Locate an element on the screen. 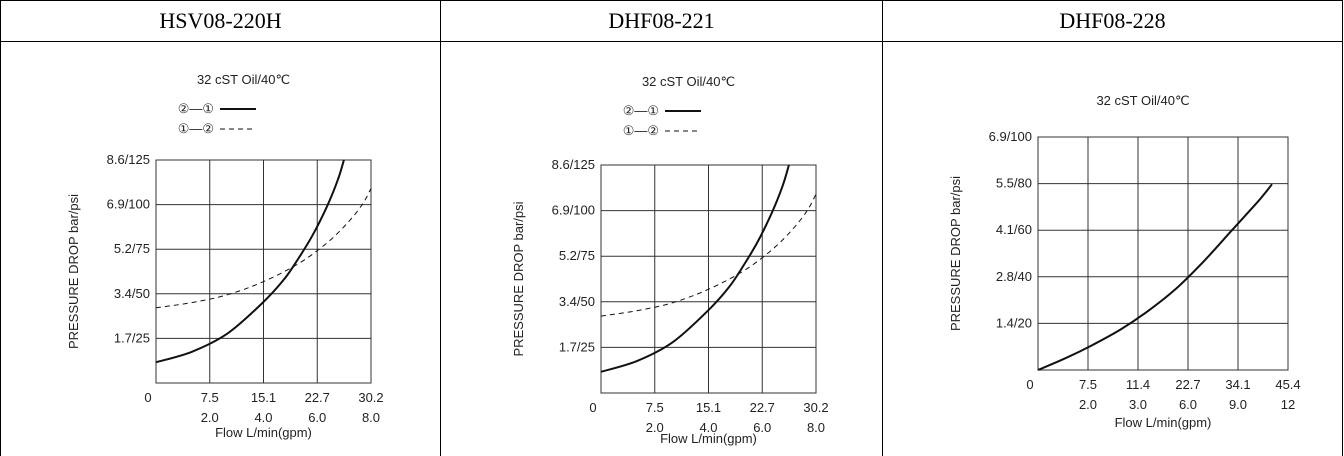  y-tick-label: 4.1/60 is located at coordinates (1014, 229).